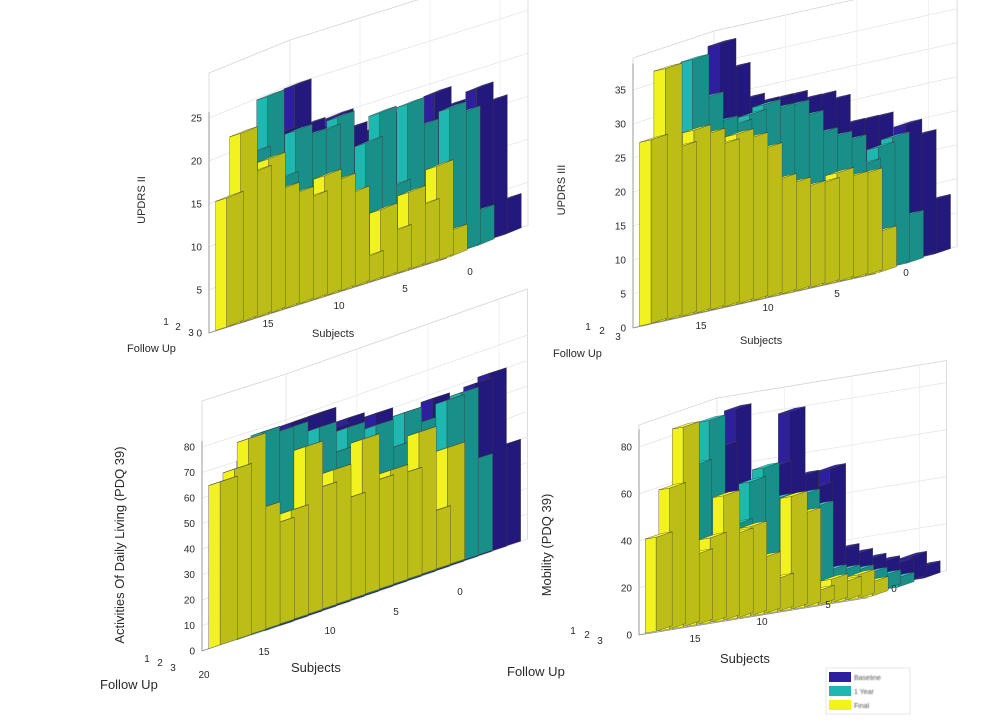 The height and width of the screenshot is (727, 1003). I want to click on legend-label: Baseline, so click(867, 678).